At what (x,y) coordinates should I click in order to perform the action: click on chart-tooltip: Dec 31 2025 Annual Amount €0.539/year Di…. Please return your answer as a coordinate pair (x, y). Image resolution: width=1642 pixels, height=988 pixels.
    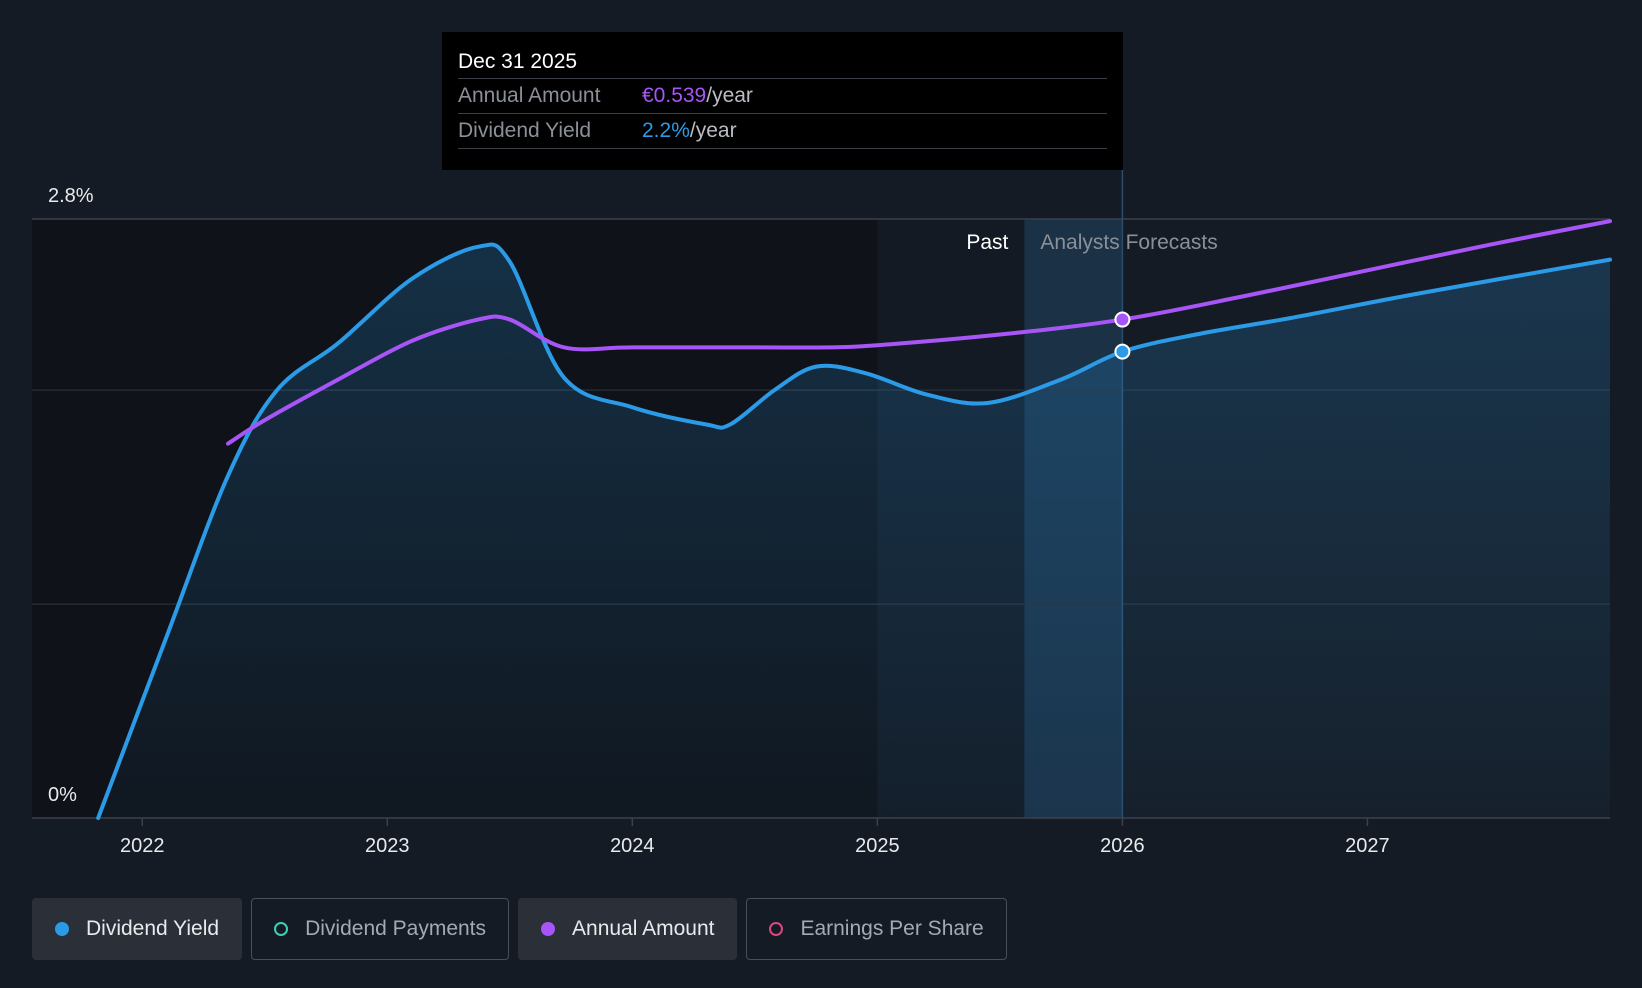
    Looking at the image, I should click on (782, 101).